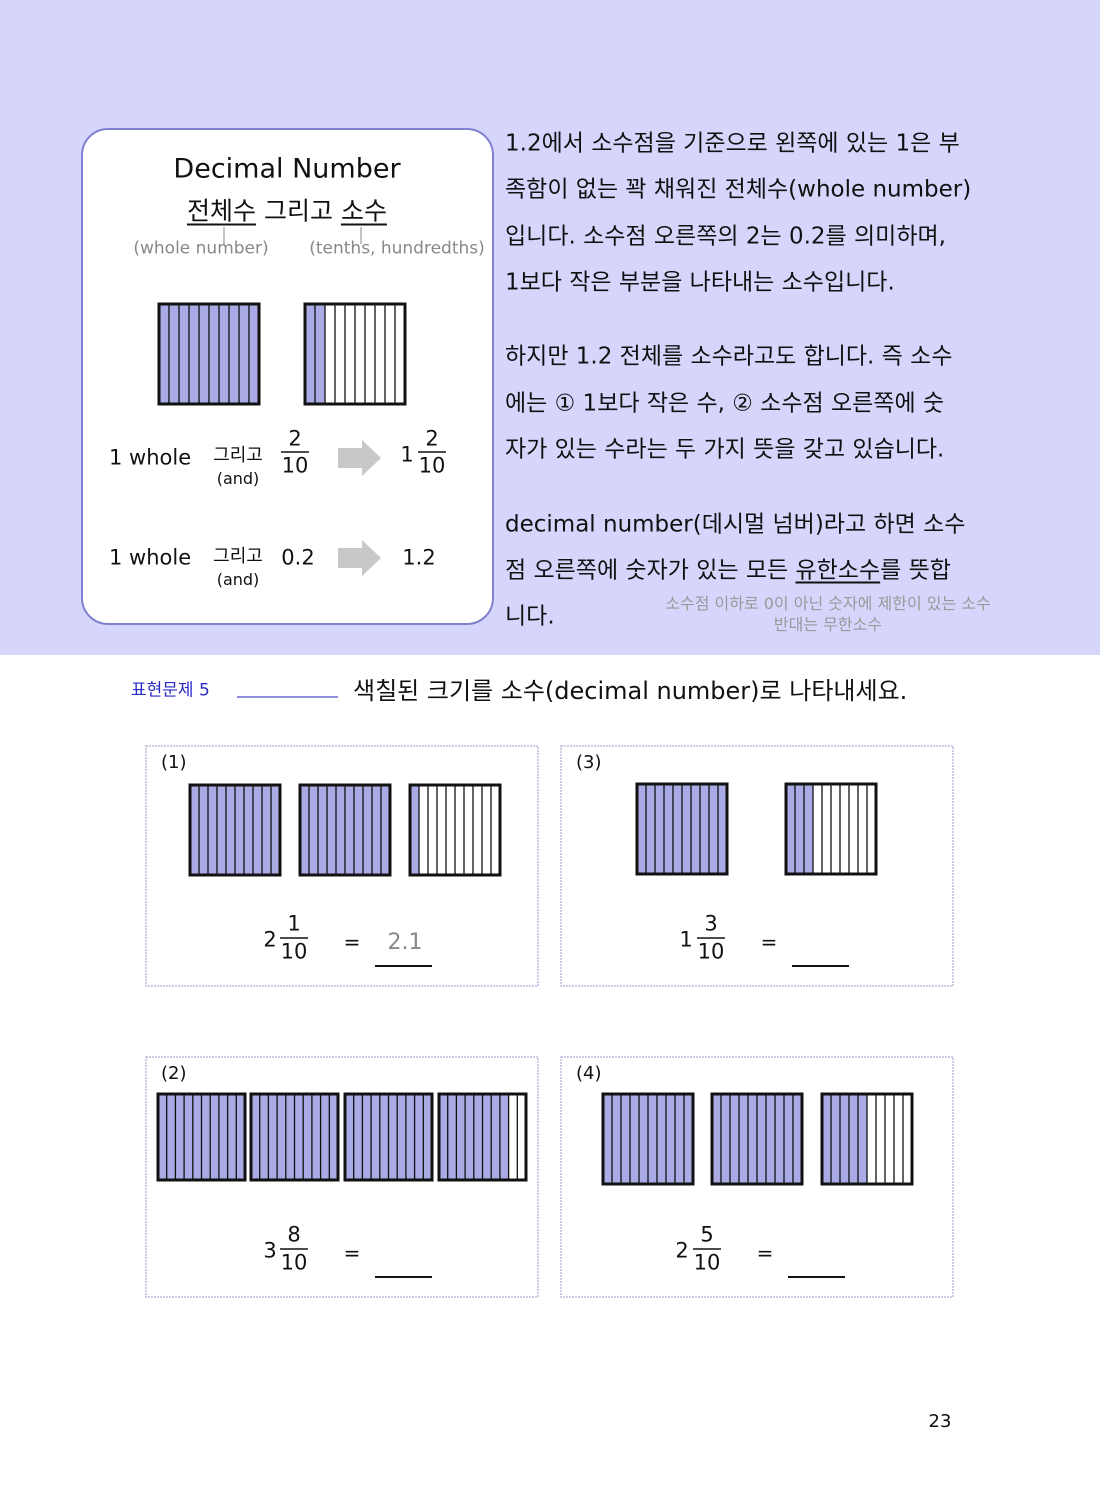  What do you see at coordinates (940, 1421) in the screenshot?
I see `page-number: 23` at bounding box center [940, 1421].